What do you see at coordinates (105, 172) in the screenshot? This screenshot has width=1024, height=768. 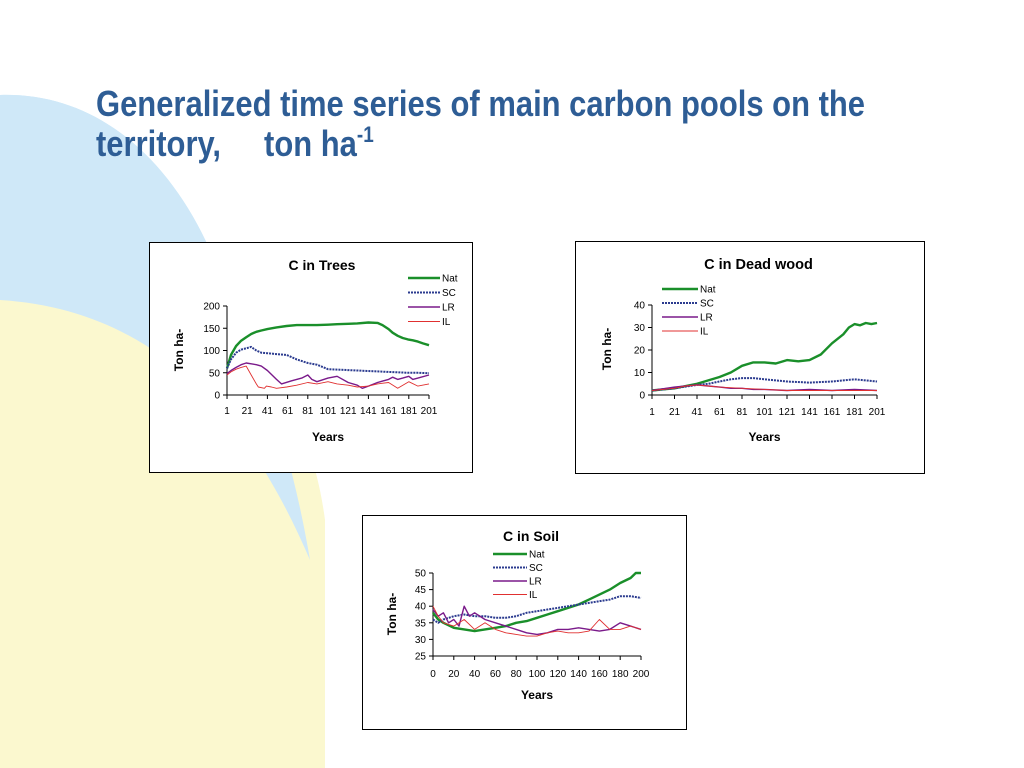 I see `background-blue-fill` at bounding box center [105, 172].